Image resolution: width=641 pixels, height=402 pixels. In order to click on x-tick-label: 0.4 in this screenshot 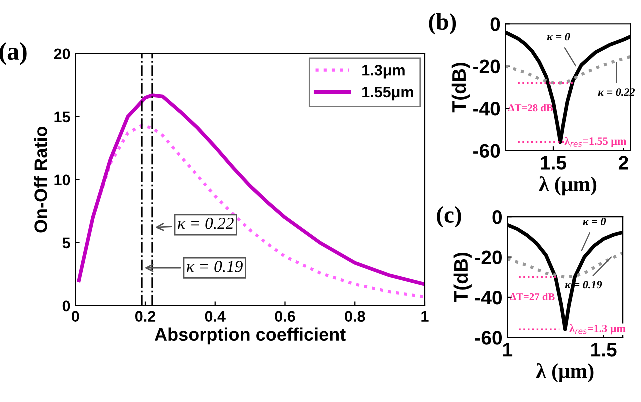, I will do `click(215, 316)`.